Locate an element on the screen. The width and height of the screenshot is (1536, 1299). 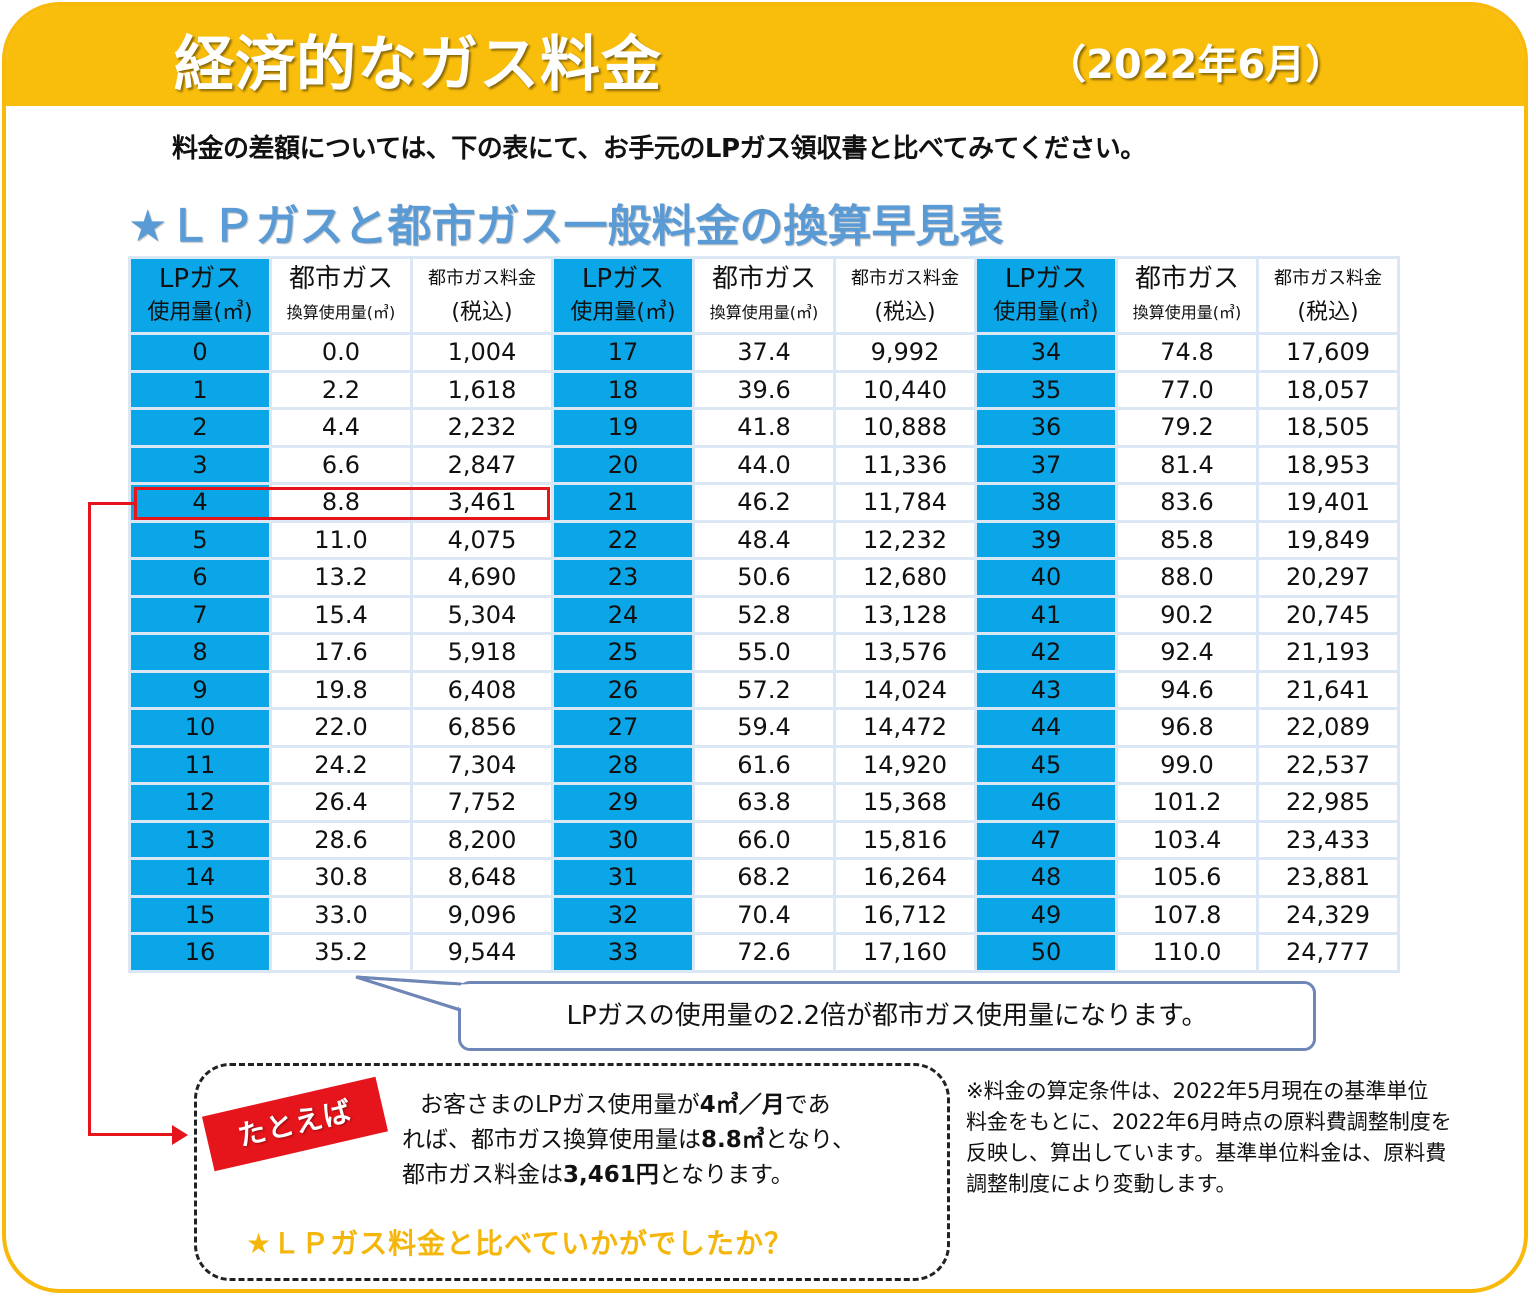
city-fee-cell: 12,680 is located at coordinates (905, 577).